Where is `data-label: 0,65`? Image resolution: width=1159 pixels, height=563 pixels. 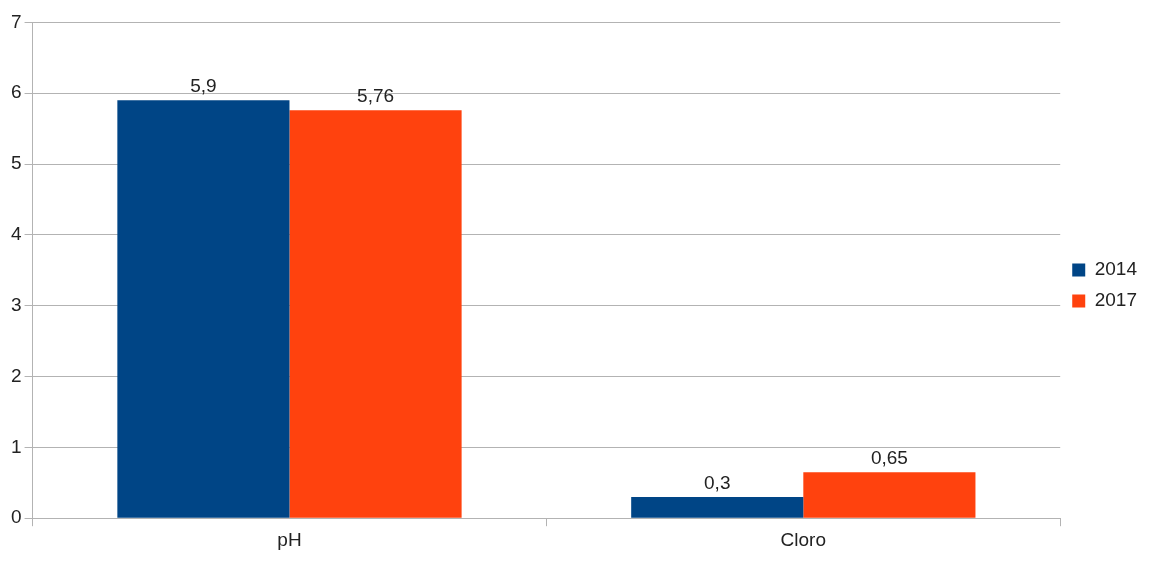
data-label: 0,65 is located at coordinates (889, 457).